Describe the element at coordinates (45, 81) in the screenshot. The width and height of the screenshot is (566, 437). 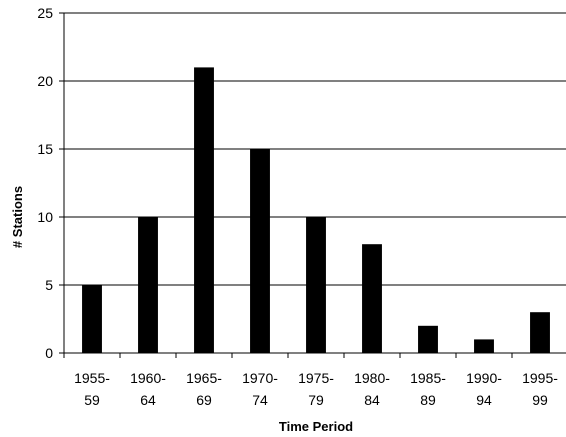
I see `y-tick-label: 20` at that location.